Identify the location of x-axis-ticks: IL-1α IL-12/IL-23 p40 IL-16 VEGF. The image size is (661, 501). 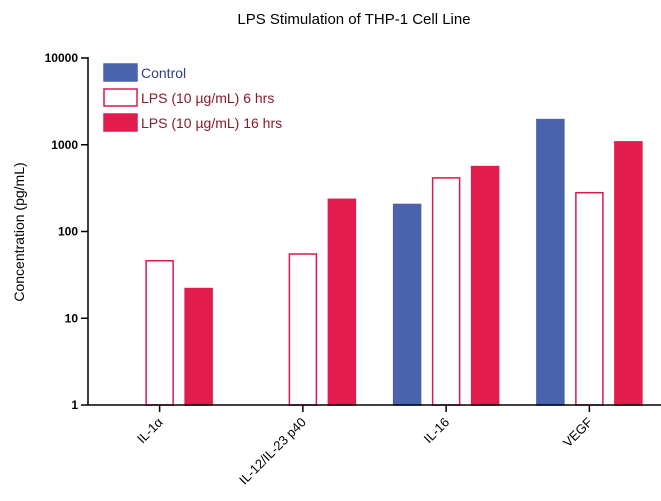
(365, 446).